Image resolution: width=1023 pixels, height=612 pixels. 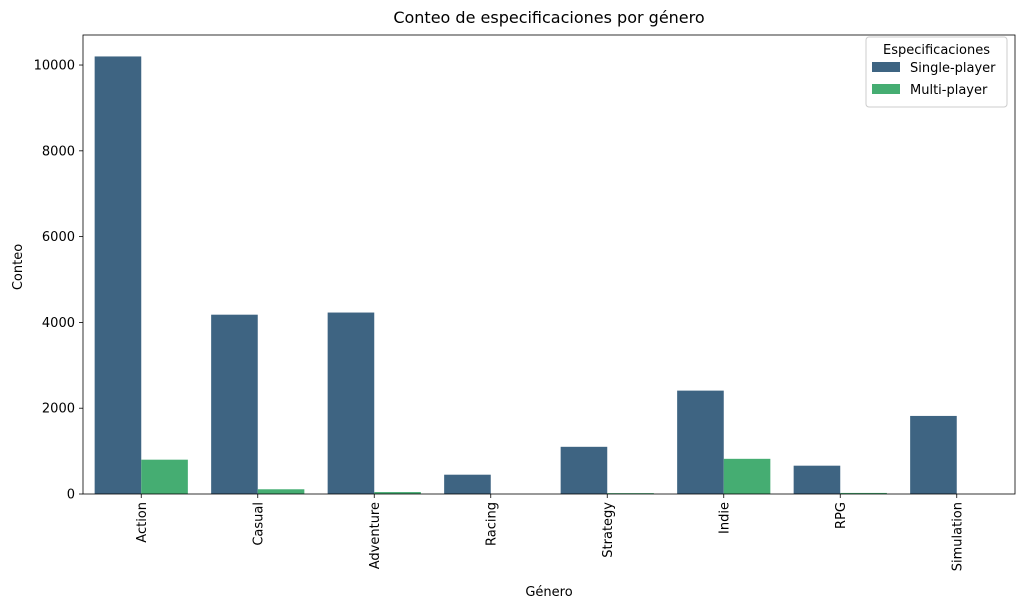 What do you see at coordinates (58, 409) in the screenshot?
I see `y-tick-label: 2000` at bounding box center [58, 409].